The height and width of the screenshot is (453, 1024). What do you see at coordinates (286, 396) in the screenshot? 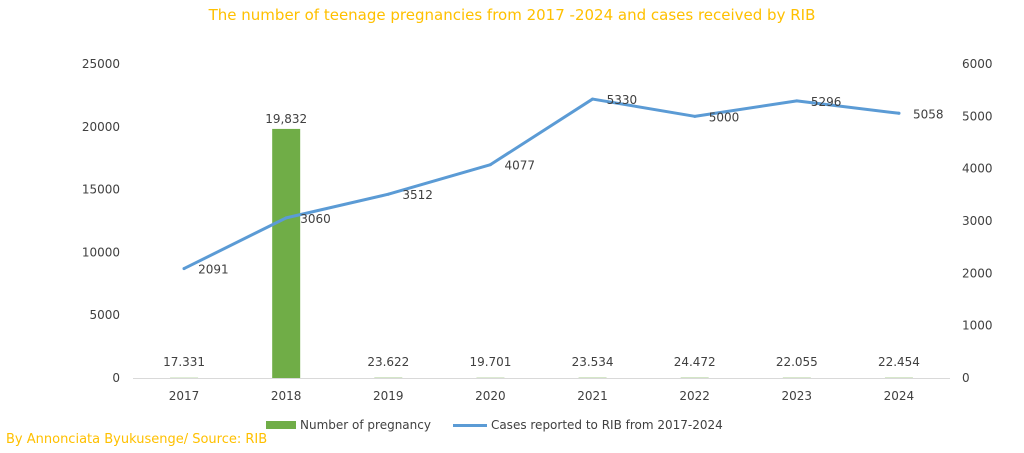
I see `x-axis-tick-label: 2018` at bounding box center [286, 396].